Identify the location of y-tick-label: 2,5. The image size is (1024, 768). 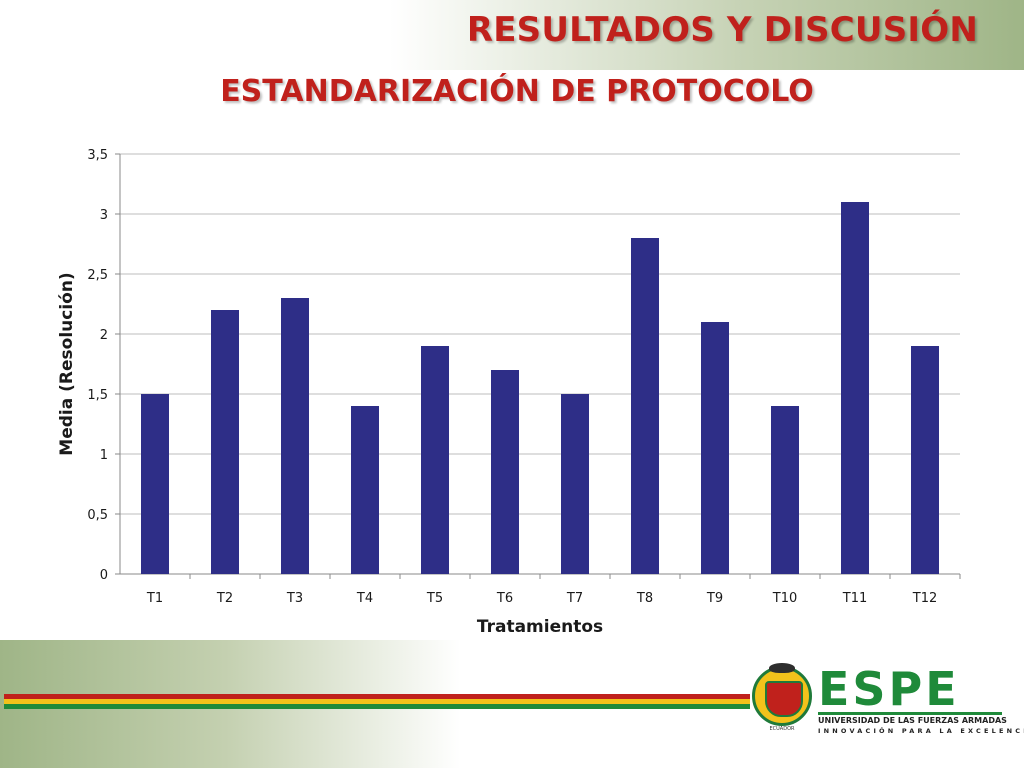
(97, 275).